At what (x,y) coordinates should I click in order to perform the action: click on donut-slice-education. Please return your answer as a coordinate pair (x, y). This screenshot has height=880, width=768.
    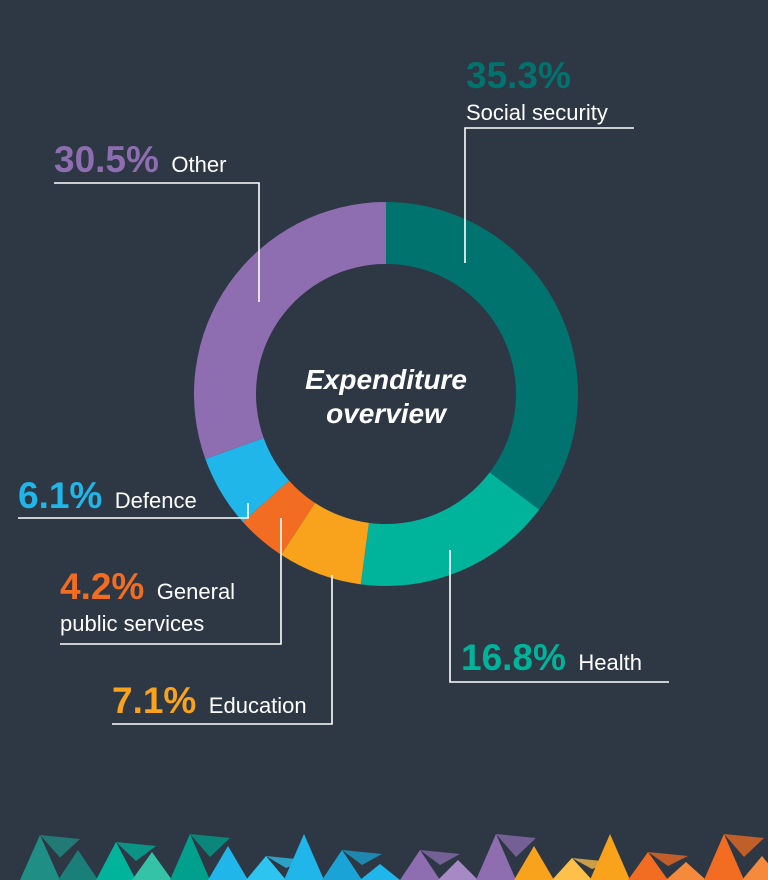
    Looking at the image, I should click on (325, 543).